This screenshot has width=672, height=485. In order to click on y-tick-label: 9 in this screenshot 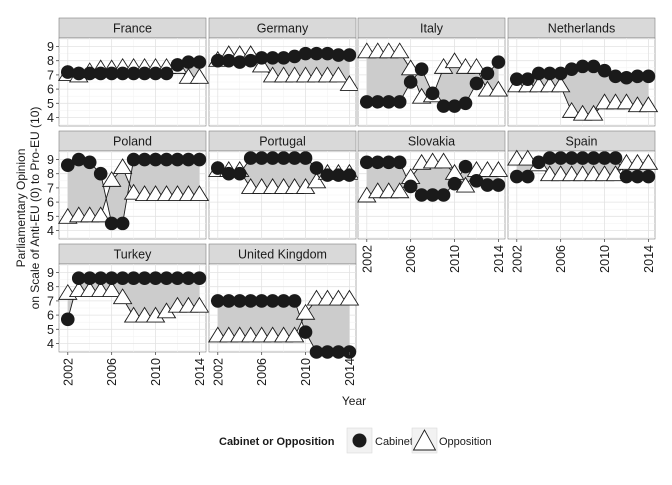, I will do `click(50, 47)`.